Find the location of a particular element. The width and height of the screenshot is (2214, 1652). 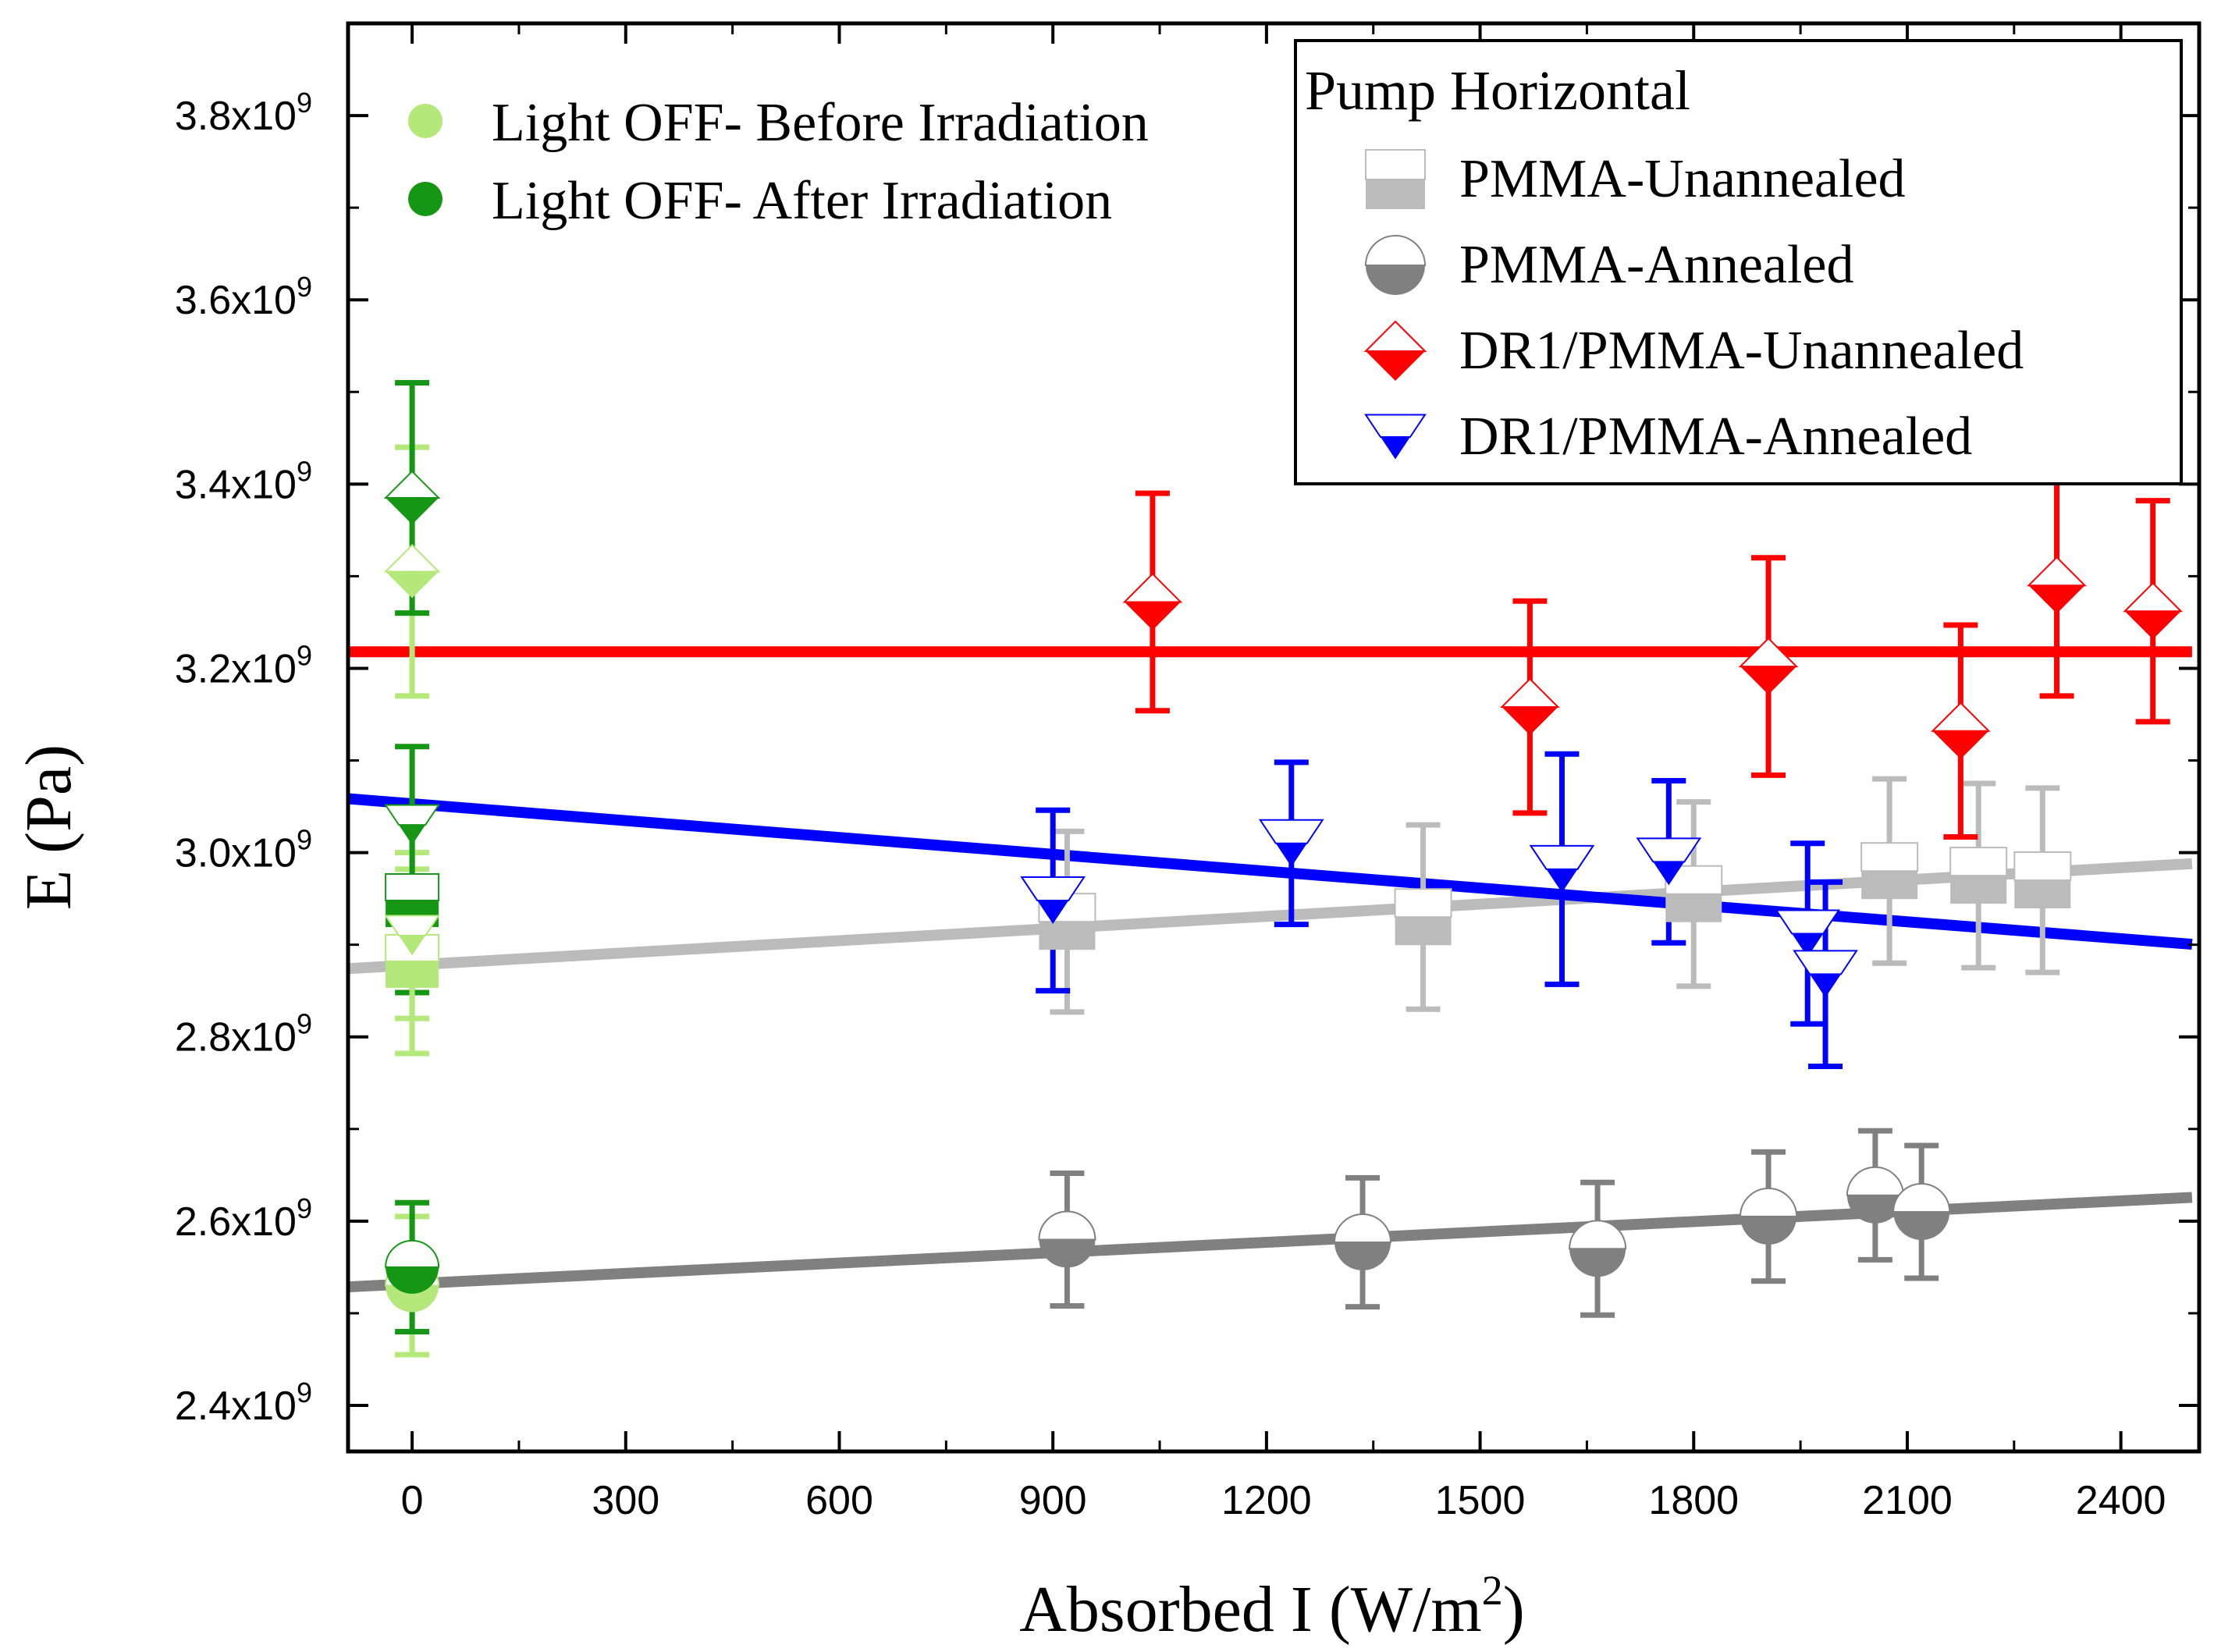

y-tick-label: 3.2x10⁹ is located at coordinates (243, 665).